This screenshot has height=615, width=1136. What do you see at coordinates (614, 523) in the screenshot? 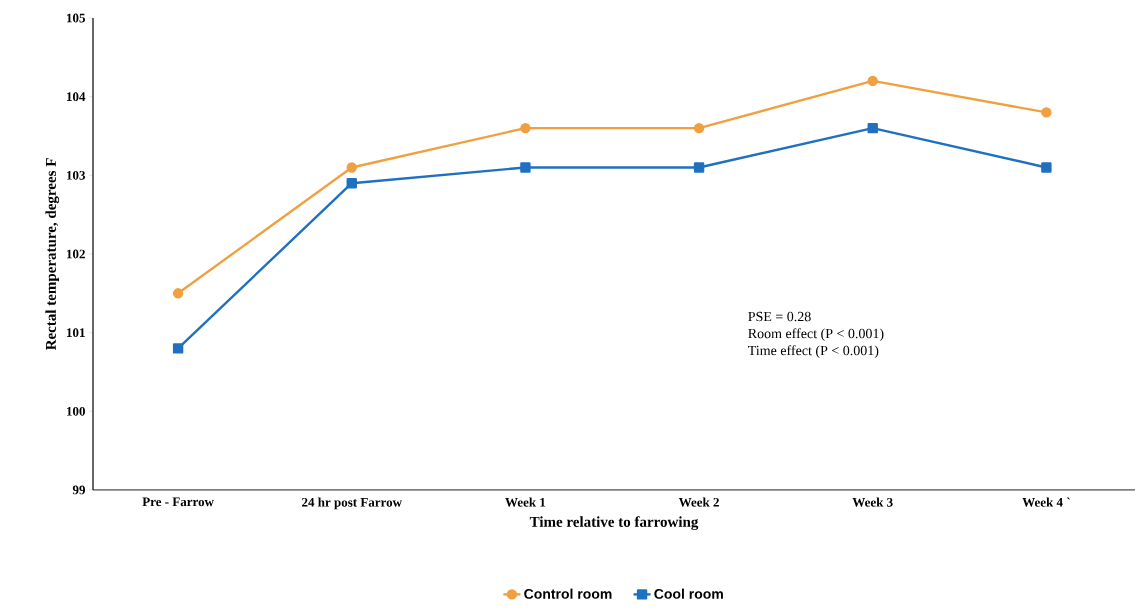
I see `x-axis-title: Time relative to farrowing` at bounding box center [614, 523].